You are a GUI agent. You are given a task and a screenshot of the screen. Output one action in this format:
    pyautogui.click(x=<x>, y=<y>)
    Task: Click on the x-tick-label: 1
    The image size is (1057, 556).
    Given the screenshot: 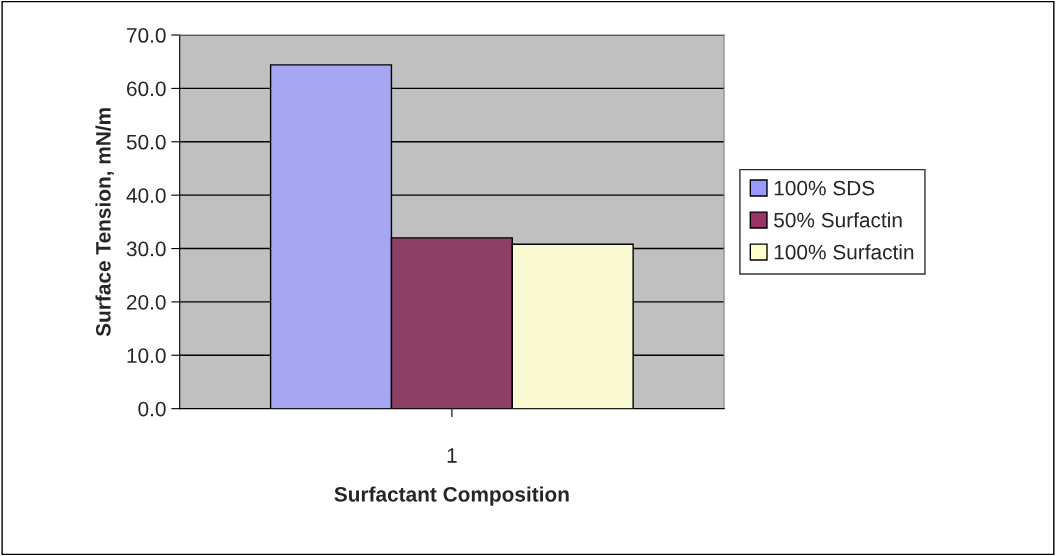 What is the action you would take?
    pyautogui.click(x=452, y=455)
    